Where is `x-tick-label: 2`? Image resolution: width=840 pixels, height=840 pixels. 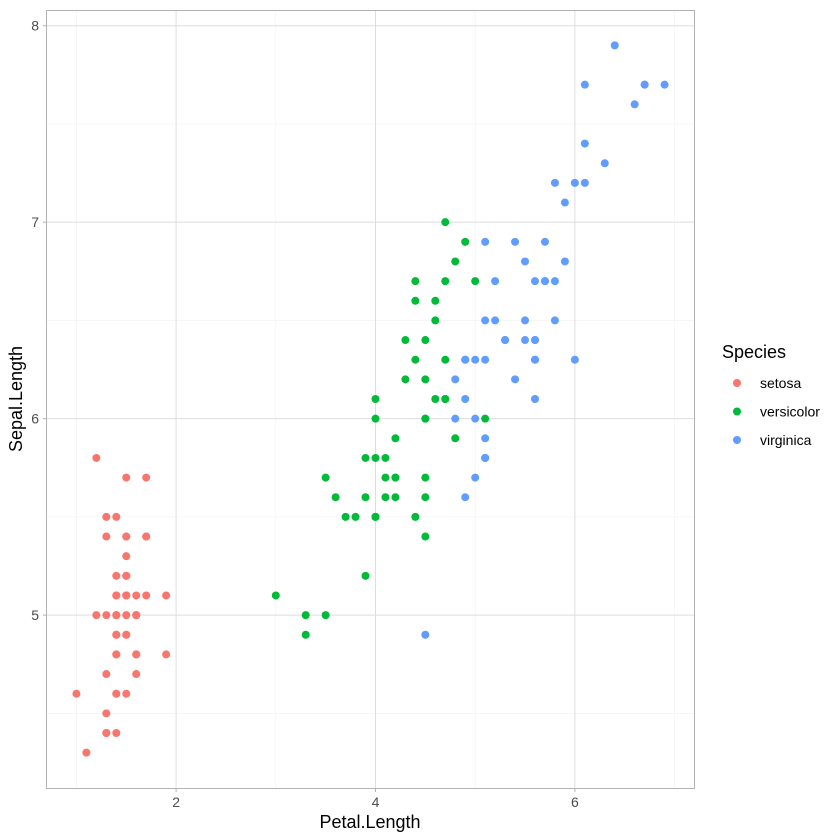
x-tick-label: 2 is located at coordinates (176, 802).